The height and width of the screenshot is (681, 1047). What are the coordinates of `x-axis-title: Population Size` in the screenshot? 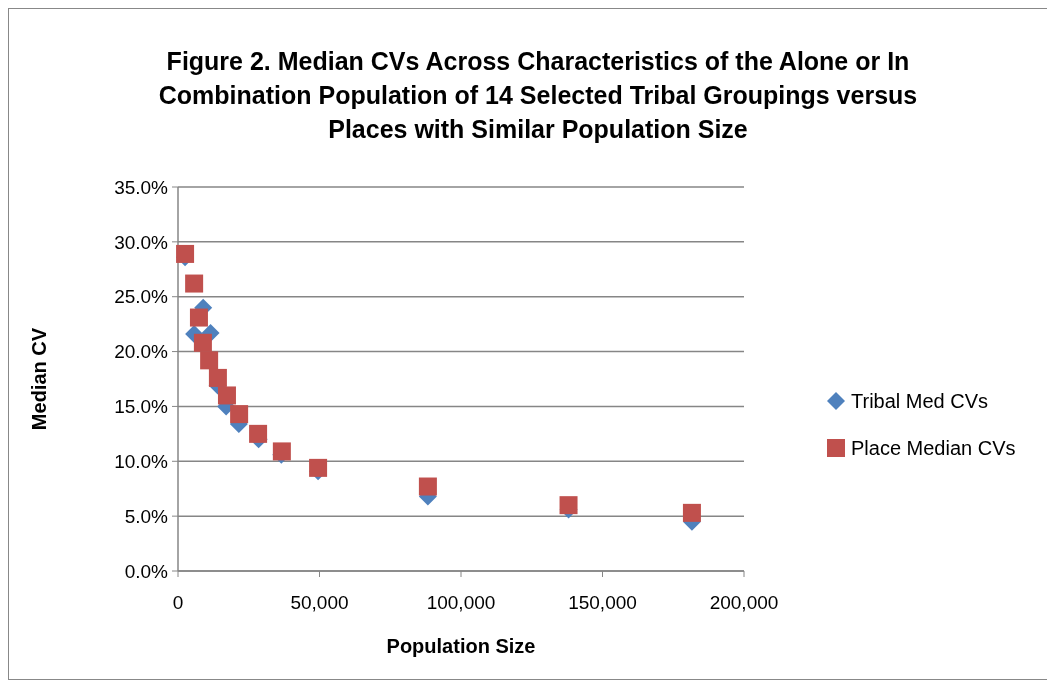 It's located at (461, 646).